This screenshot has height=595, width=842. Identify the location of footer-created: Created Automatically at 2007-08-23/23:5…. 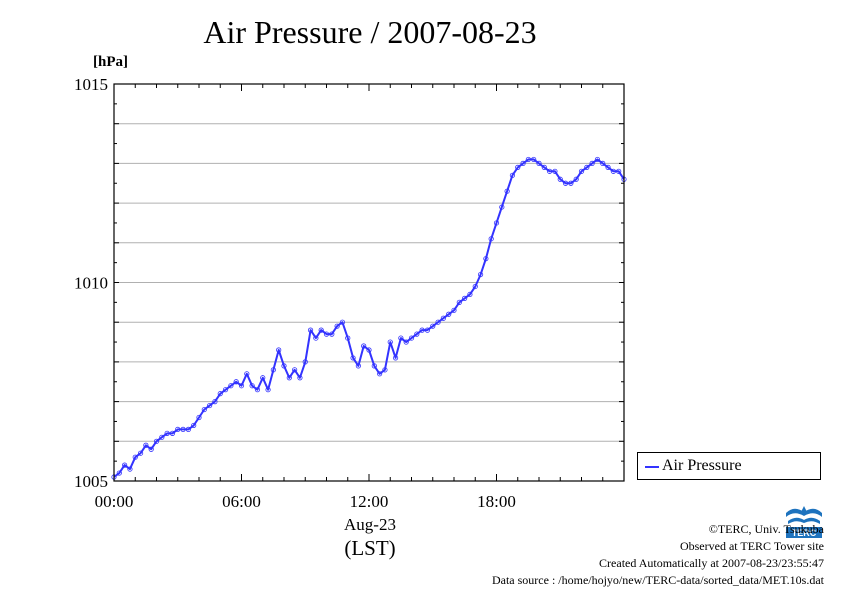
(711, 563).